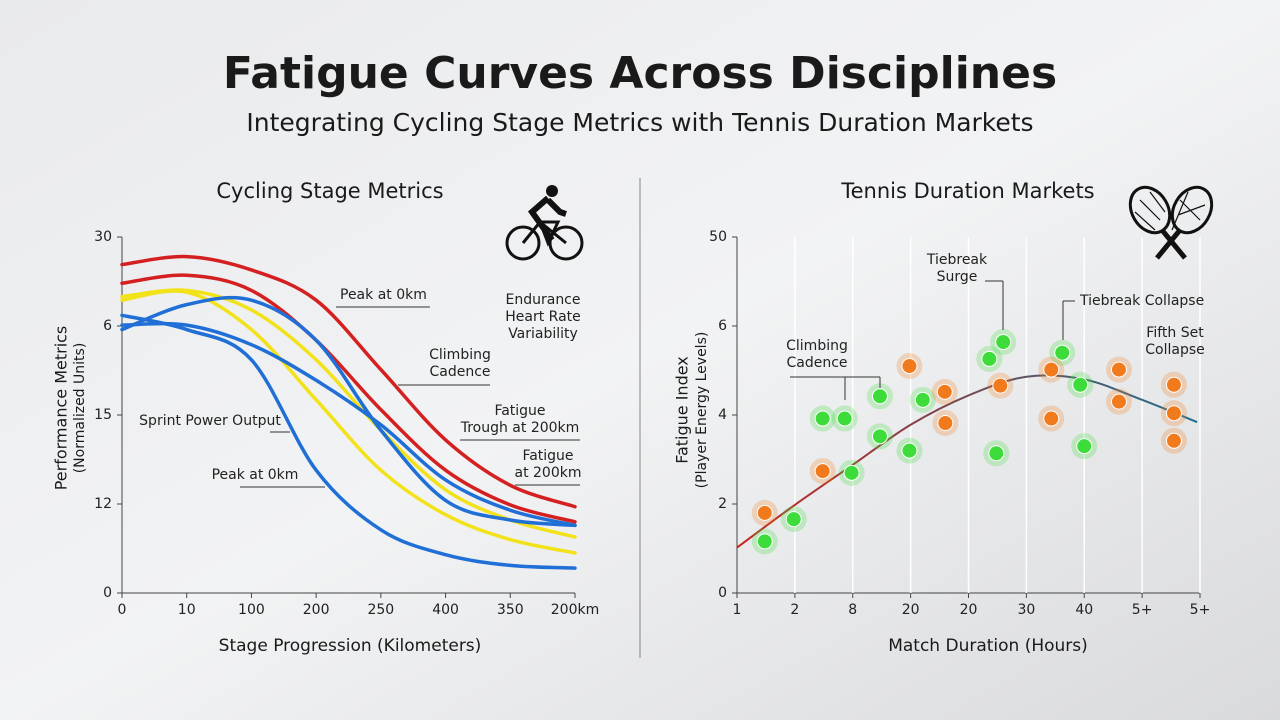 This screenshot has width=1280, height=720. Describe the element at coordinates (543, 334) in the screenshot. I see `annotation: Variability` at that location.